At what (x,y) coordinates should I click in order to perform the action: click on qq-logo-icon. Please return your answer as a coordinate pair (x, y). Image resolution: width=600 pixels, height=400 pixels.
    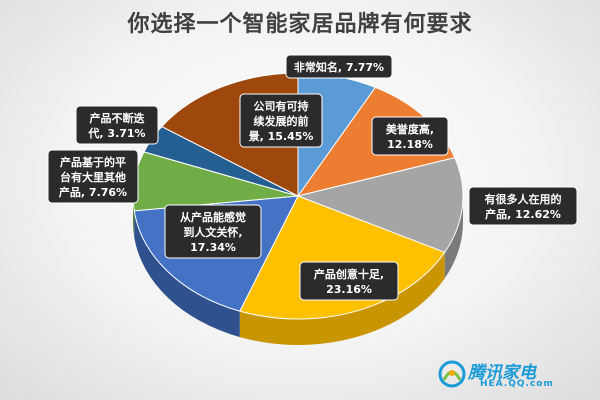
    Looking at the image, I should click on (452, 374).